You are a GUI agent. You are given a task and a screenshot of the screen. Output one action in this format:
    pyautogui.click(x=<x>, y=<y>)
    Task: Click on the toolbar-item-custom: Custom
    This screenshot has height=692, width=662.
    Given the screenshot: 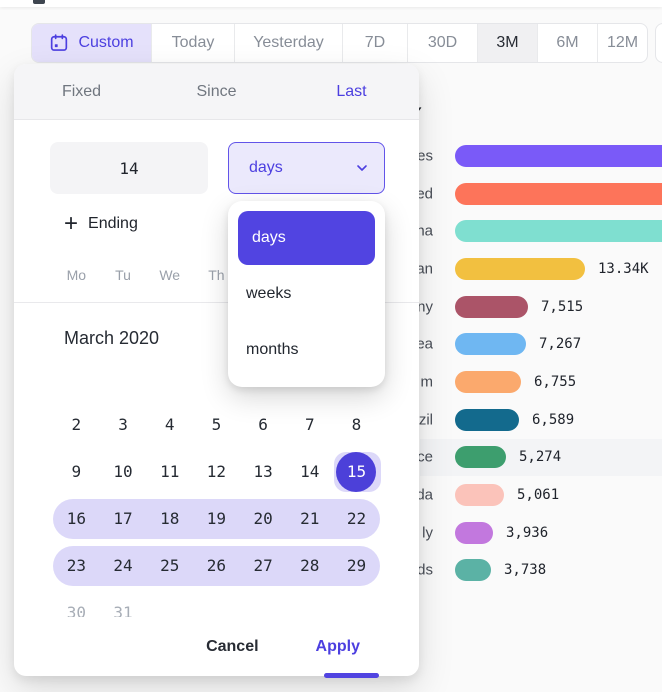 What is the action you would take?
    pyautogui.click(x=92, y=43)
    